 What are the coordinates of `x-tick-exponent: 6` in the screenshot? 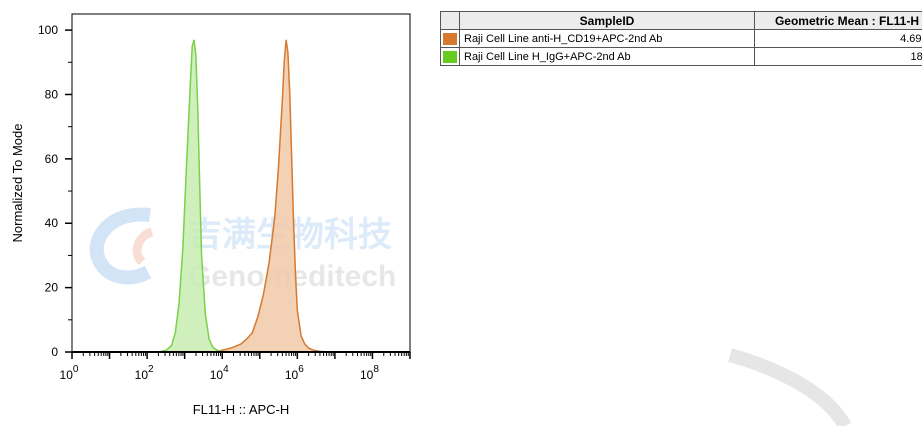 It's located at (301, 369).